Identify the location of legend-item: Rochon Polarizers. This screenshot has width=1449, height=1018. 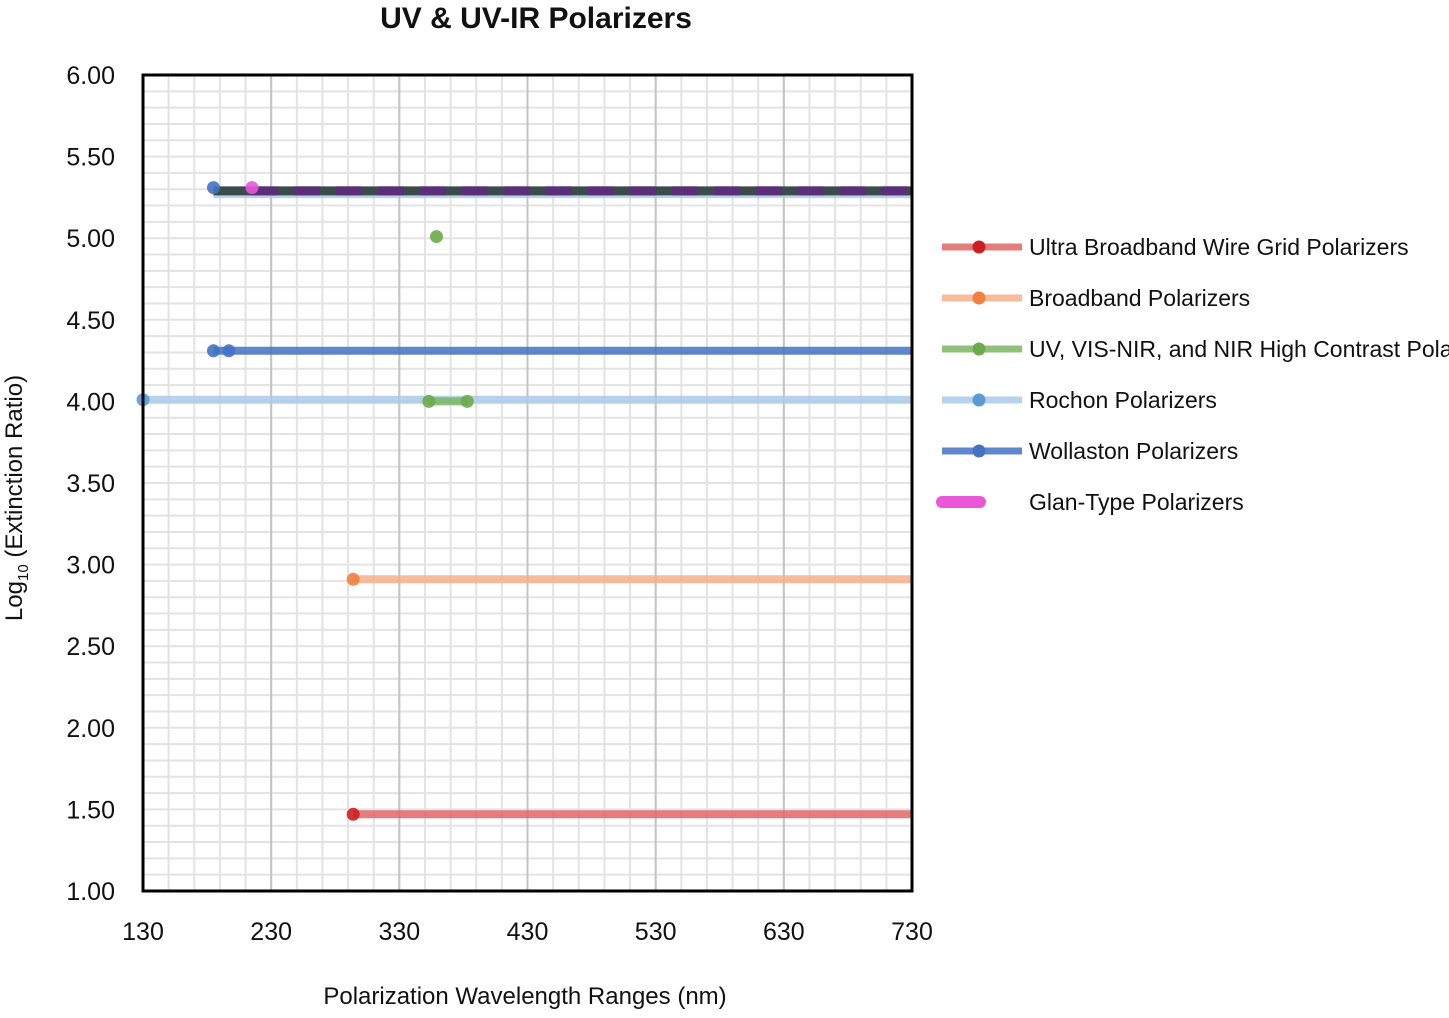
(1079, 400).